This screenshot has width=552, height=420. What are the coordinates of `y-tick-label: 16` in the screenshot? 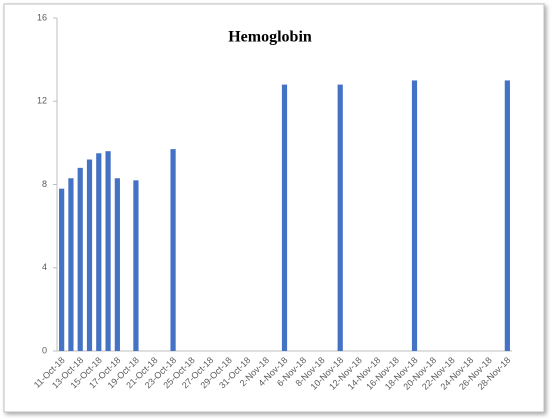 It's located at (42, 17).